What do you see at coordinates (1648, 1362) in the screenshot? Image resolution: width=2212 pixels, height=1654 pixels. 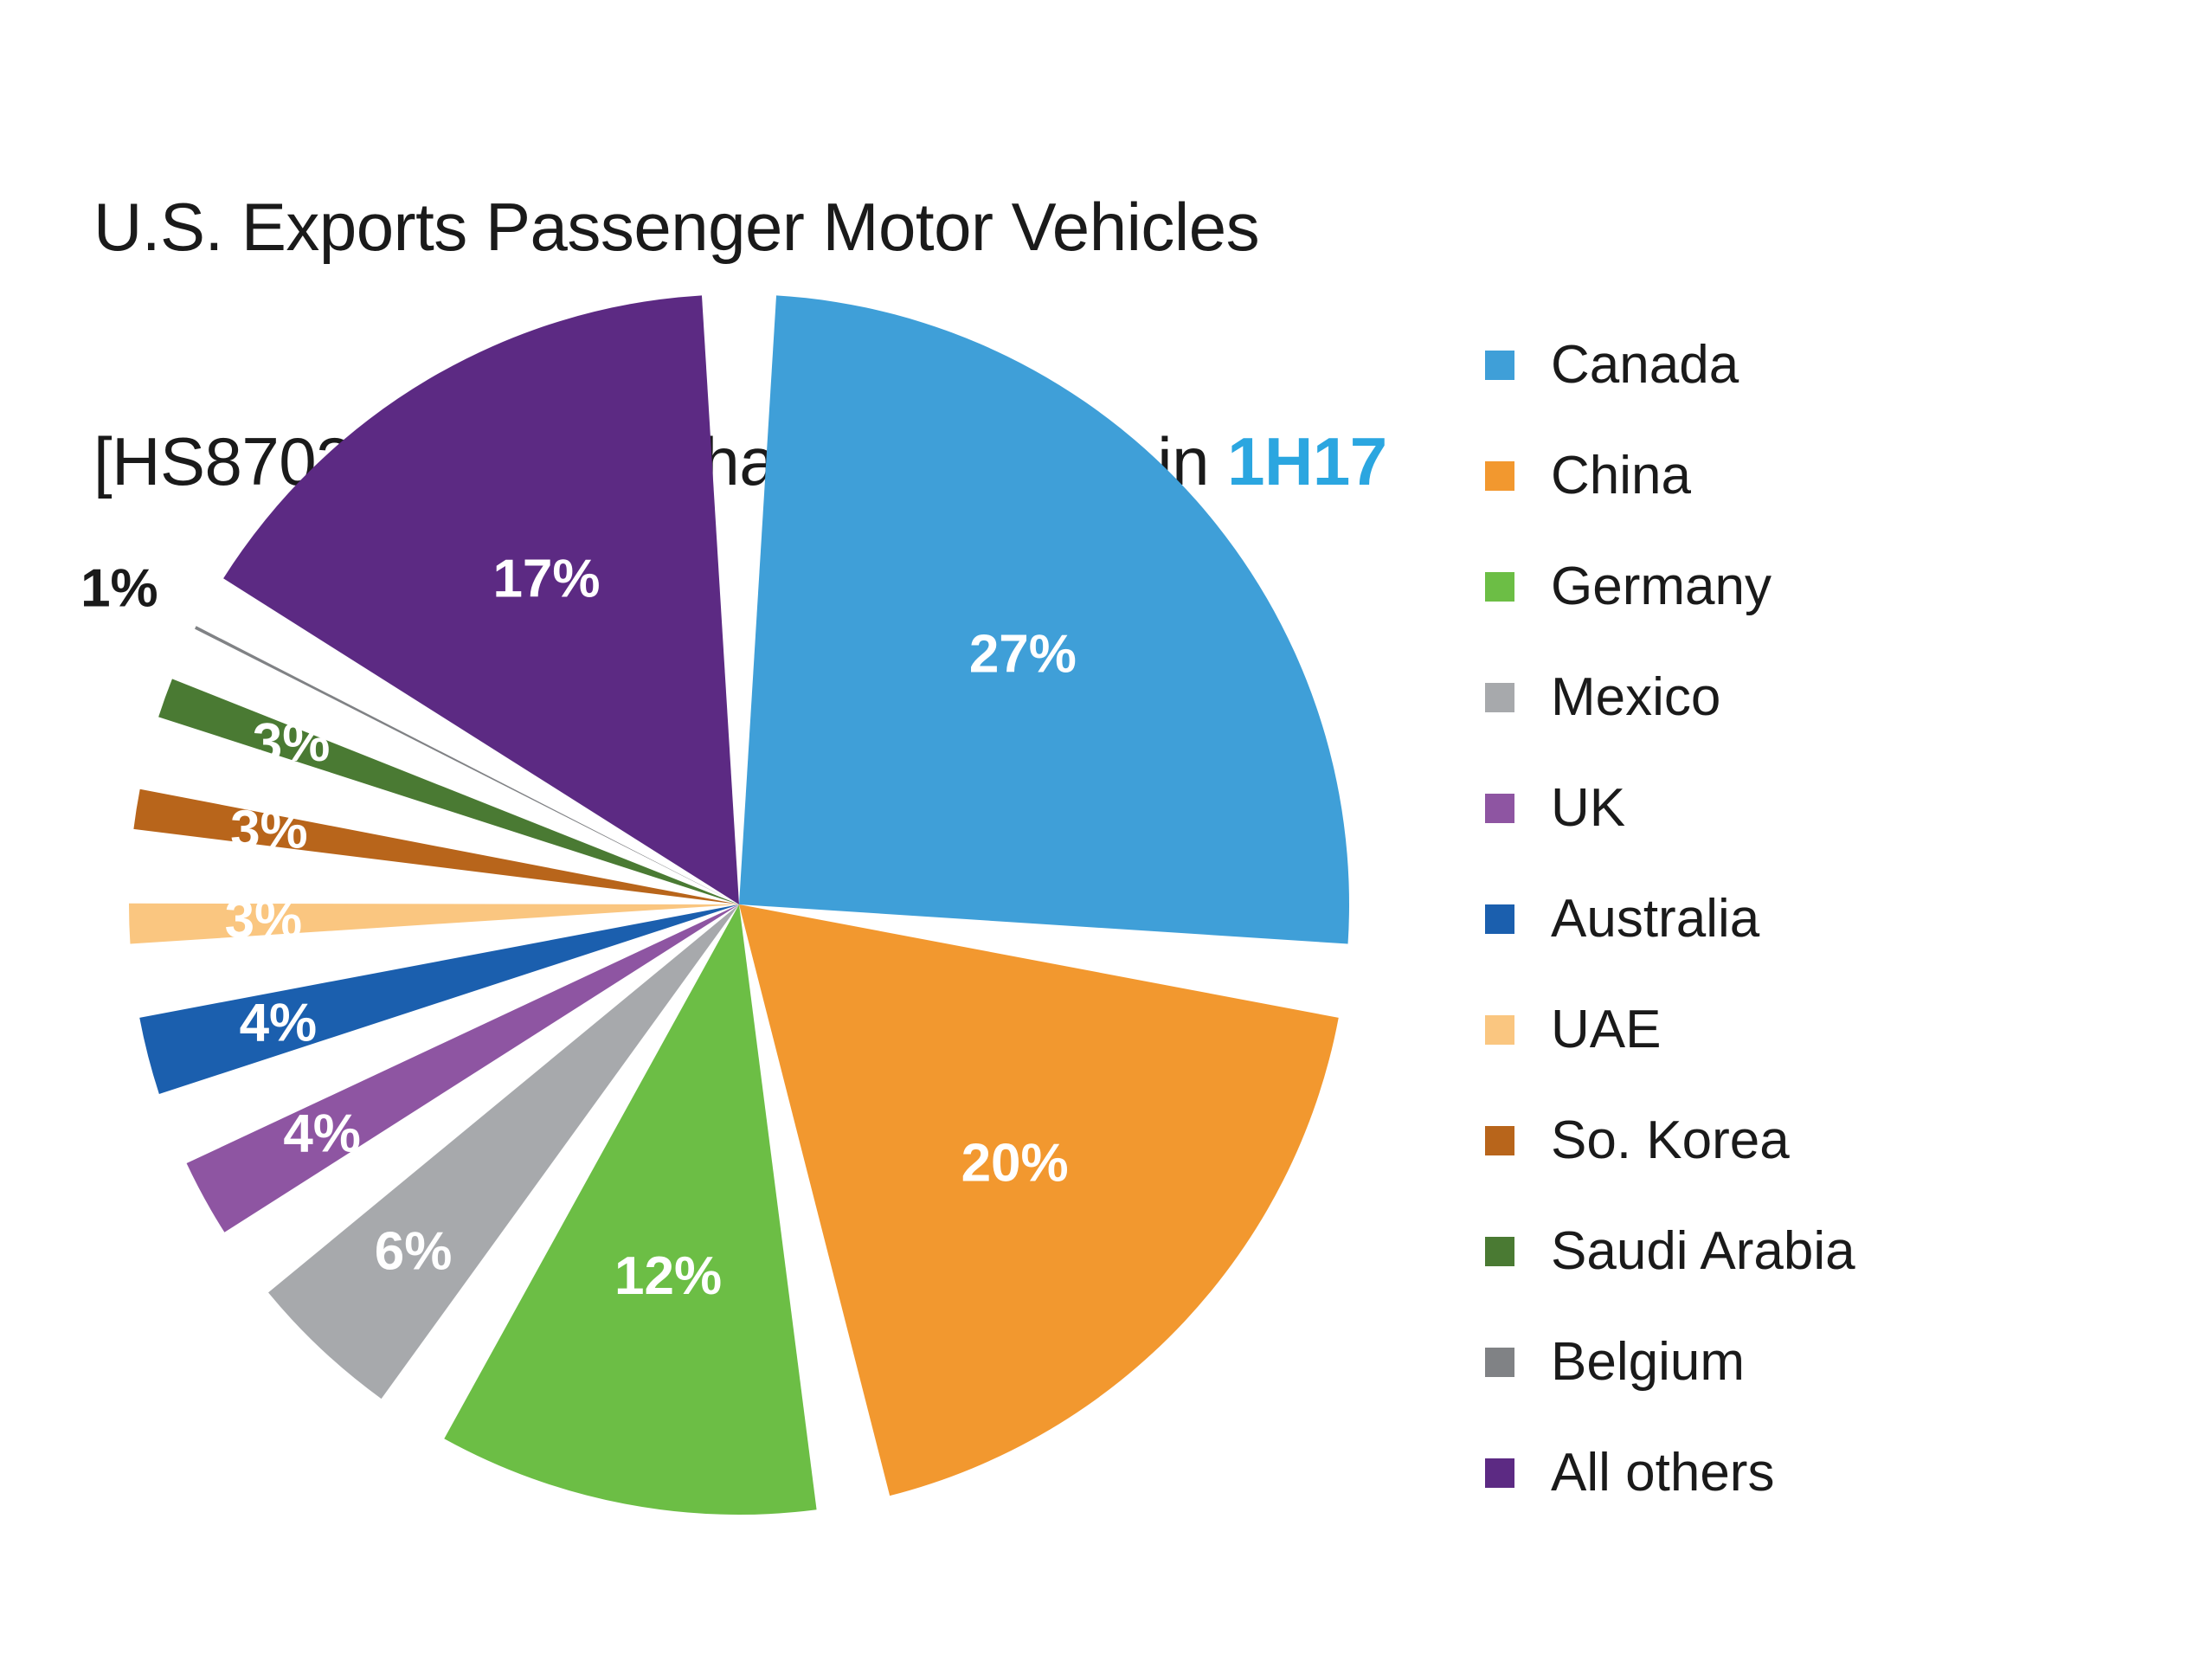 I see `legend-item-label: Belgium` at bounding box center [1648, 1362].